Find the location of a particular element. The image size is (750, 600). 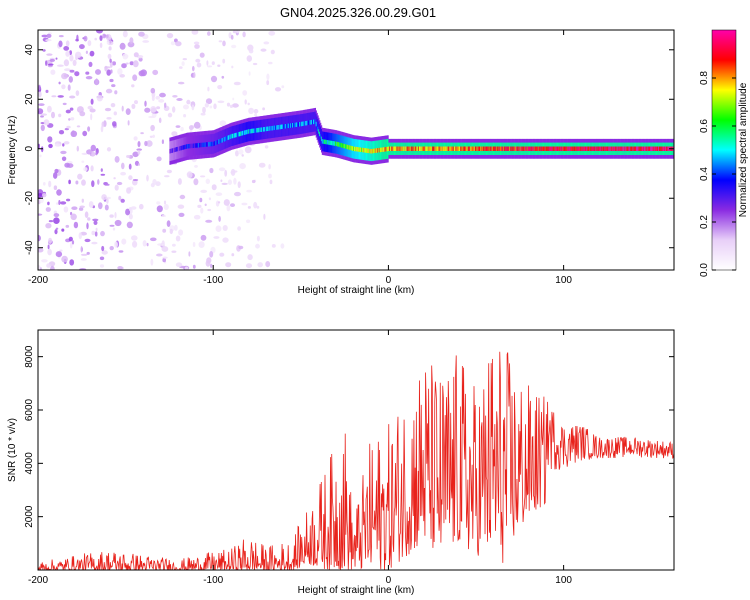

snr-y-label: SNR (10 * v/v) is located at coordinates (12, 450).